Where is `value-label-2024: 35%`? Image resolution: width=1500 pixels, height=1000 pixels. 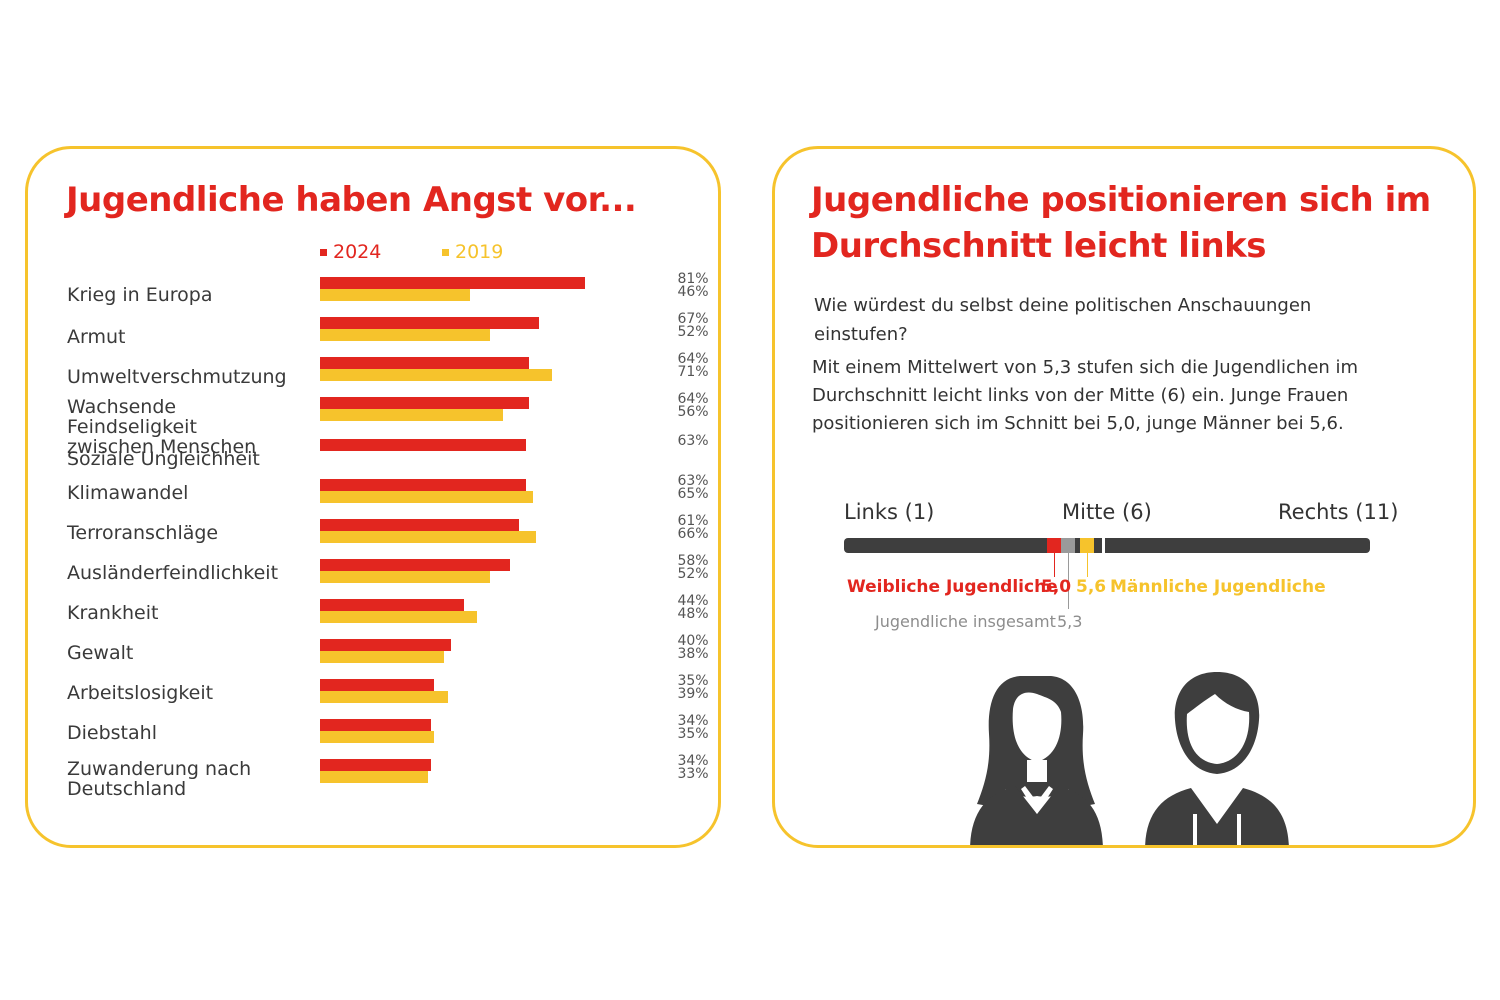
value-label-2024: 35% is located at coordinates (693, 681).